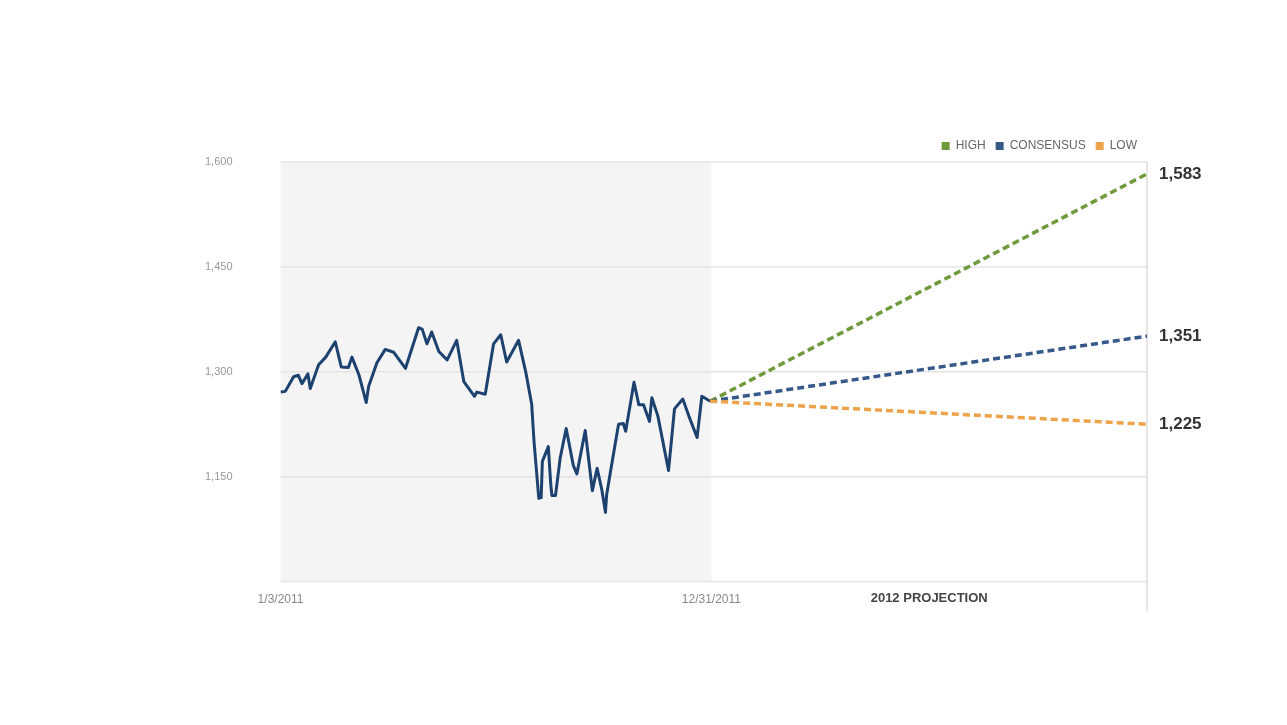  I want to click on y-tick-label: 1,300, so click(219, 370).